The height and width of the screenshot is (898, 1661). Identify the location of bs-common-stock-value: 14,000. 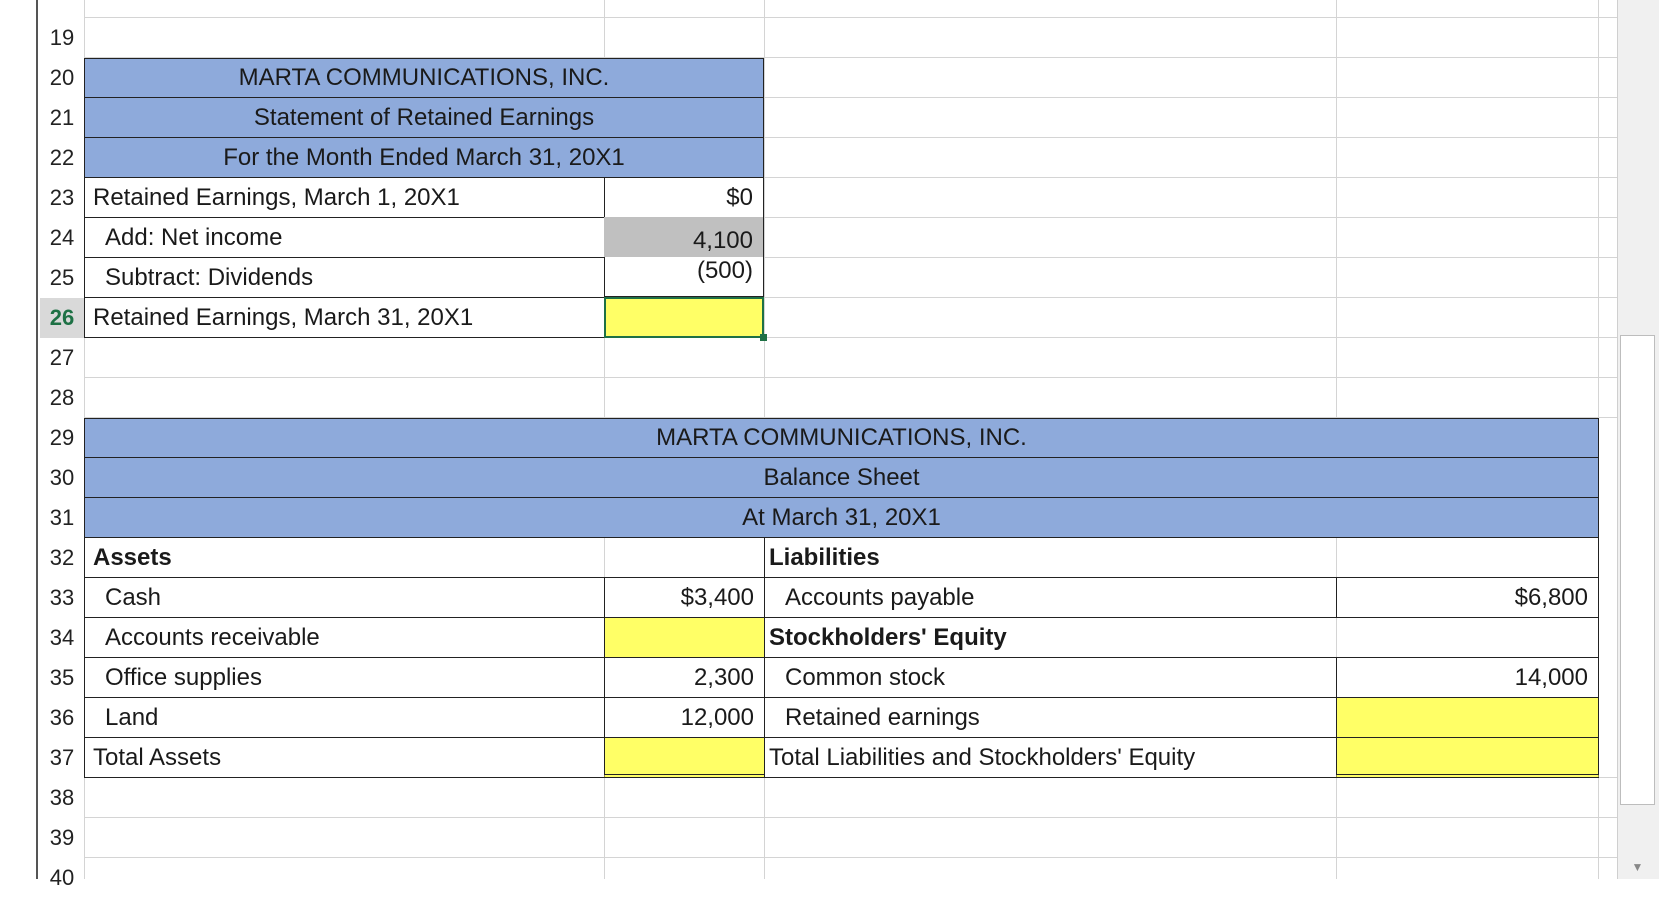
(1467, 677).